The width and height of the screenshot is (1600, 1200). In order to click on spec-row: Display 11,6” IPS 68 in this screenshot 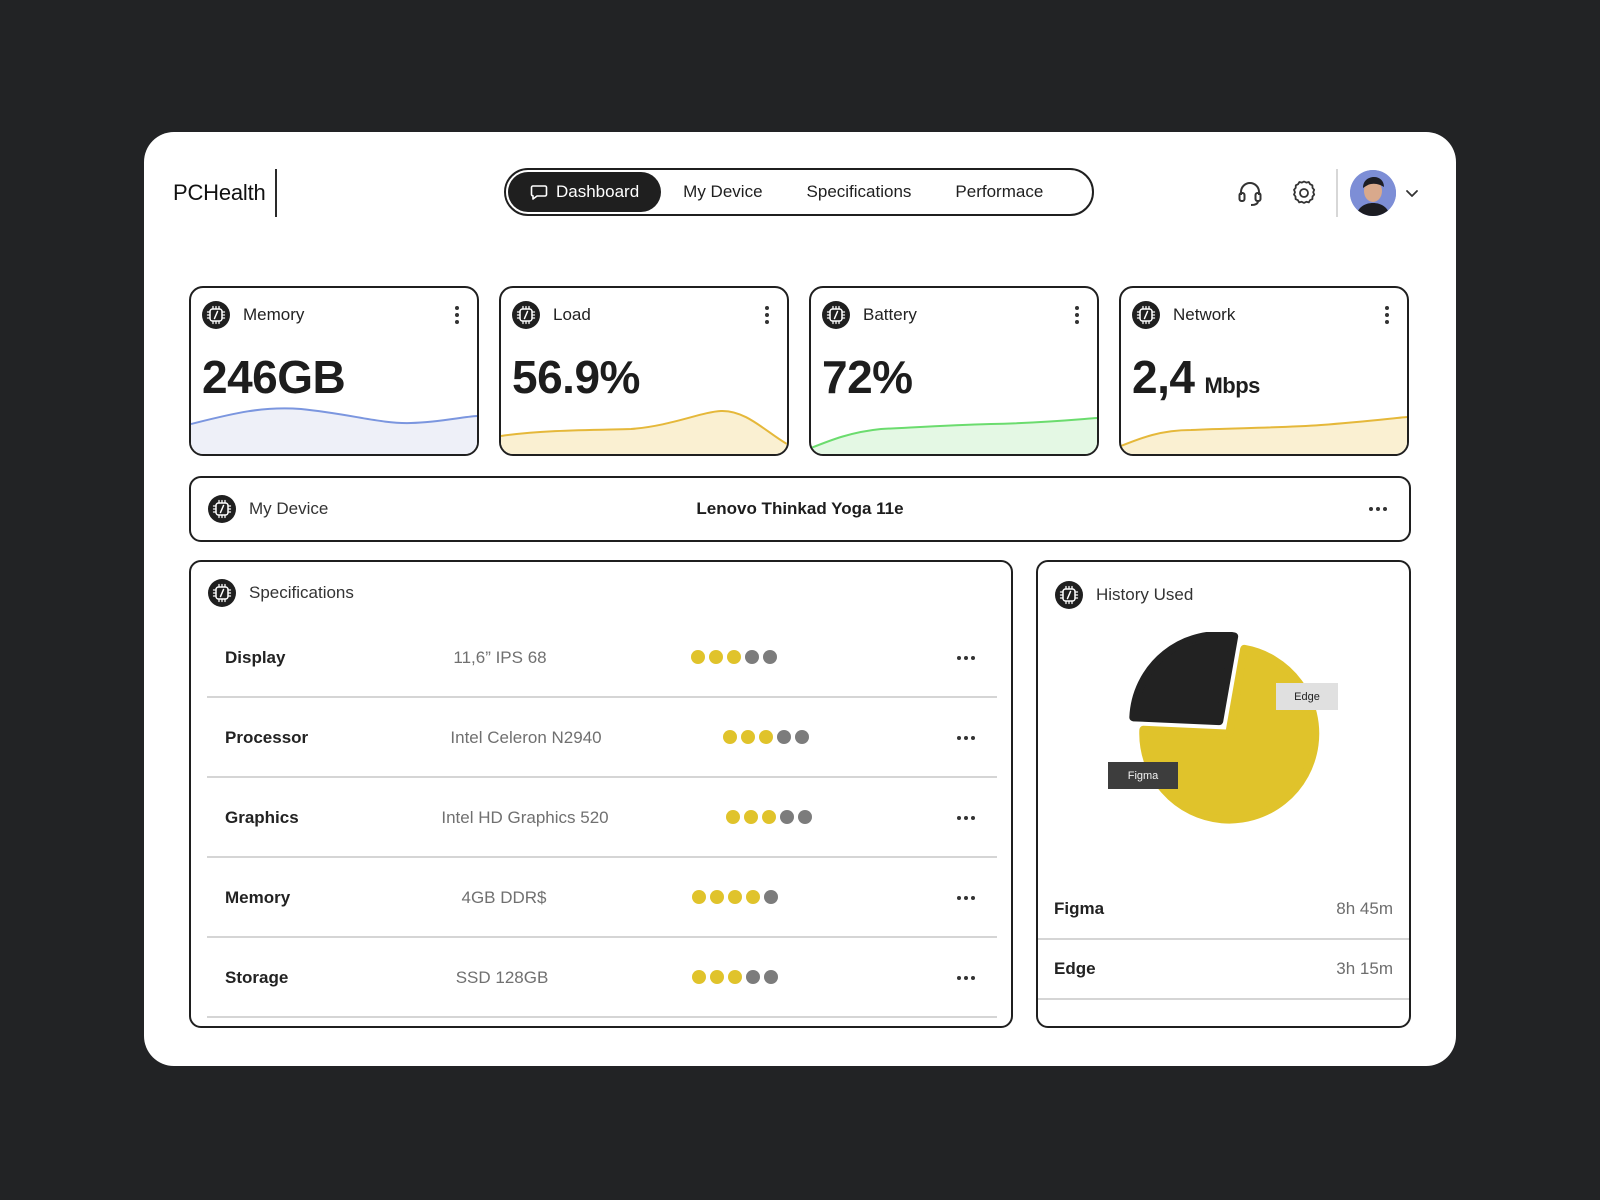, I will do `click(602, 658)`.